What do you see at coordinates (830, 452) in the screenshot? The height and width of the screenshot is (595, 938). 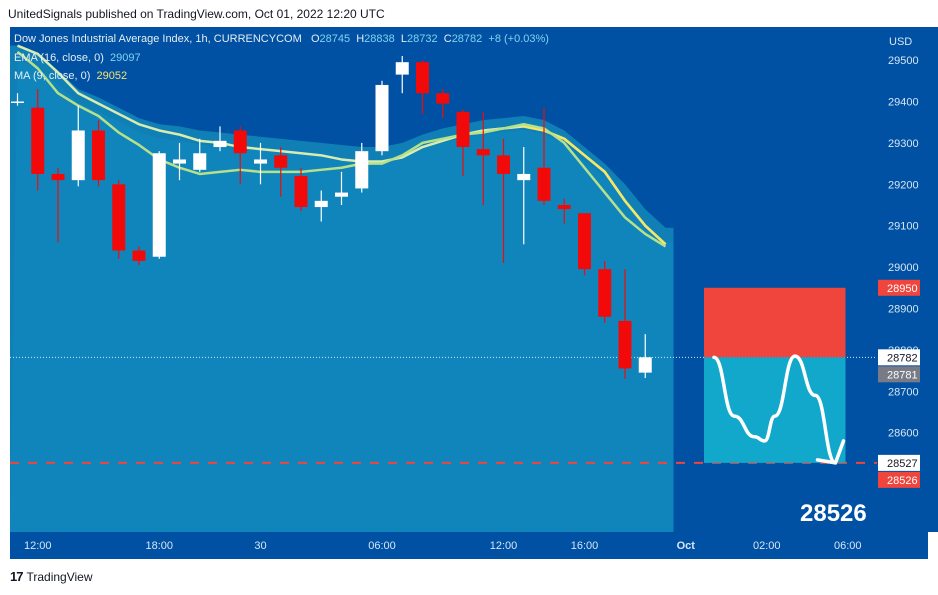 I see `projection-arrow-icon` at bounding box center [830, 452].